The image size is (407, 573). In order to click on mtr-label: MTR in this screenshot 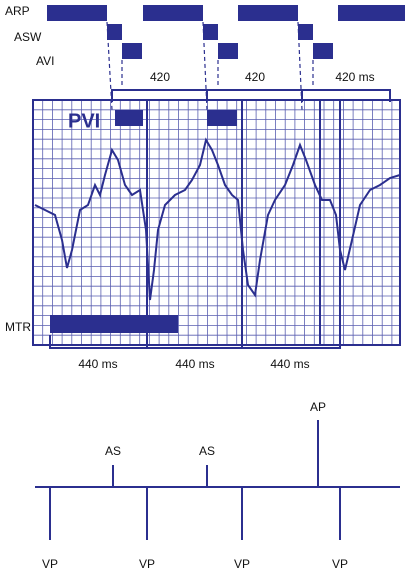, I will do `click(18, 327)`.